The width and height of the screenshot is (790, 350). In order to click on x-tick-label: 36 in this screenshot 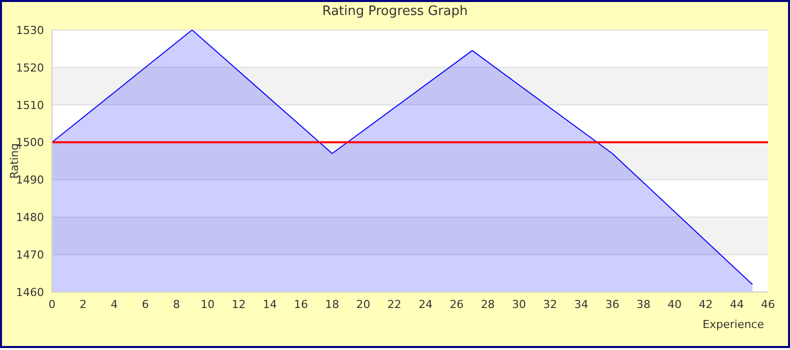, I will do `click(612, 304)`.